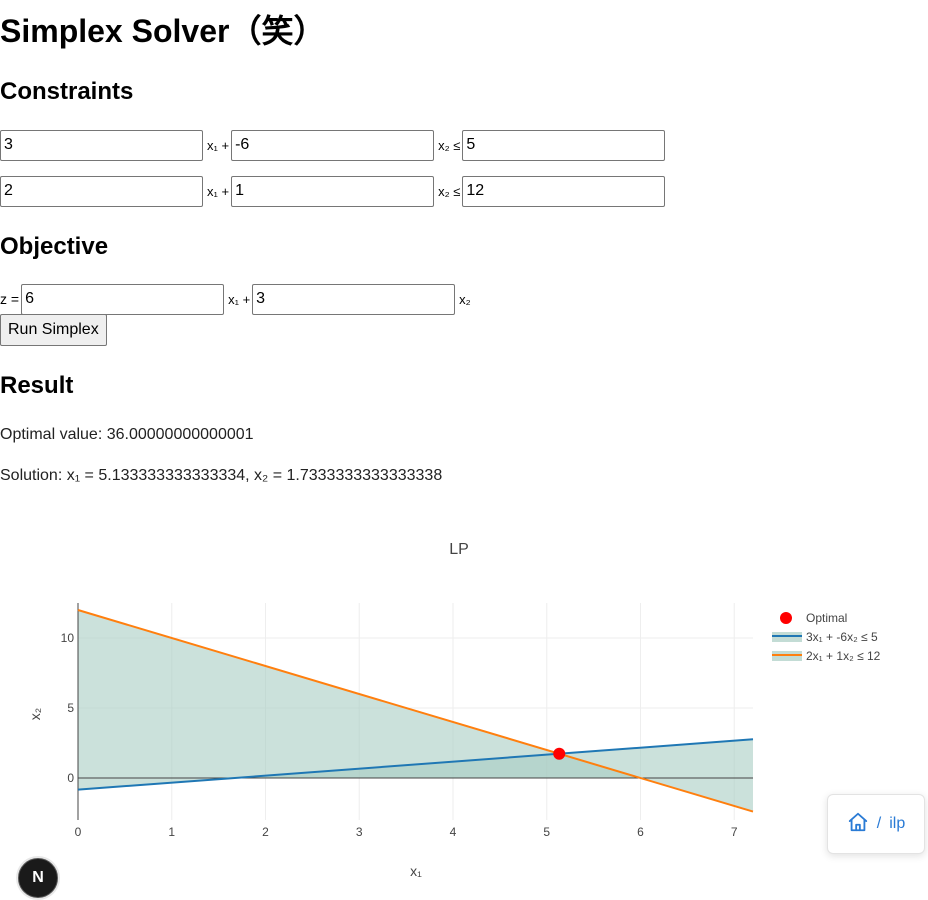  Describe the element at coordinates (826, 618) in the screenshot. I see `legend-label-optimal: Optimal` at that location.